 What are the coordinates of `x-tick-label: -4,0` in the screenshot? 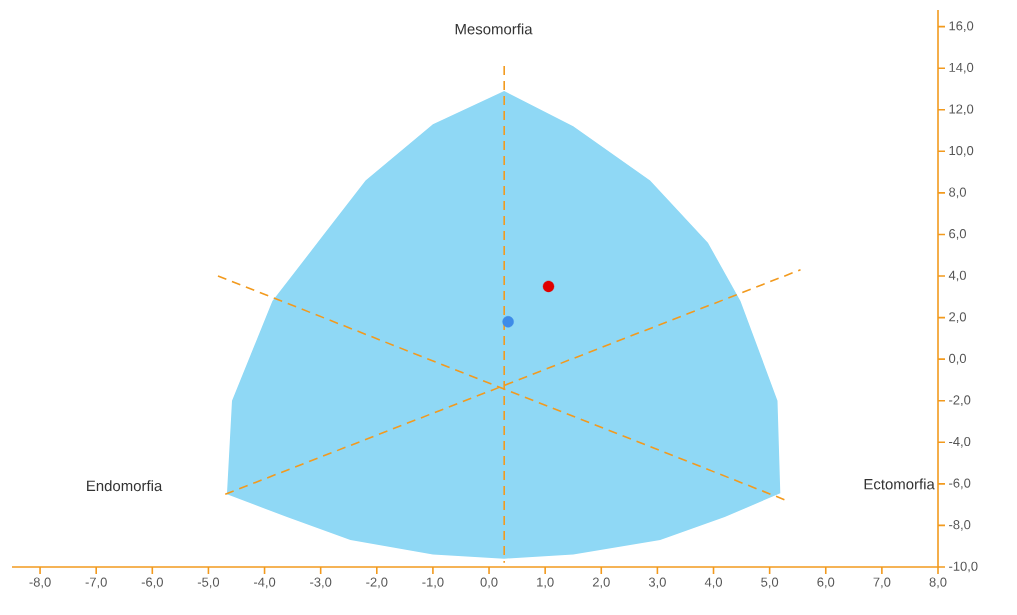 It's located at (264, 583).